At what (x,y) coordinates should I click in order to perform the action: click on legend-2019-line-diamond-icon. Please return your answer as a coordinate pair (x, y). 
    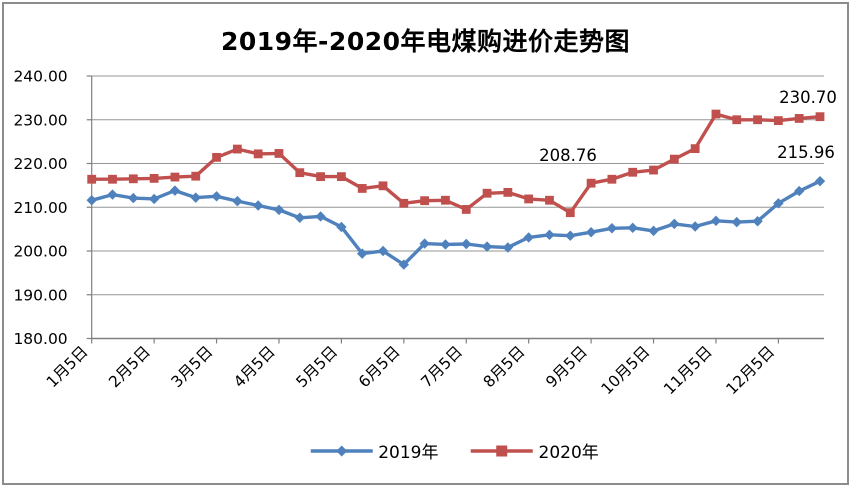
    Looking at the image, I should click on (341, 450).